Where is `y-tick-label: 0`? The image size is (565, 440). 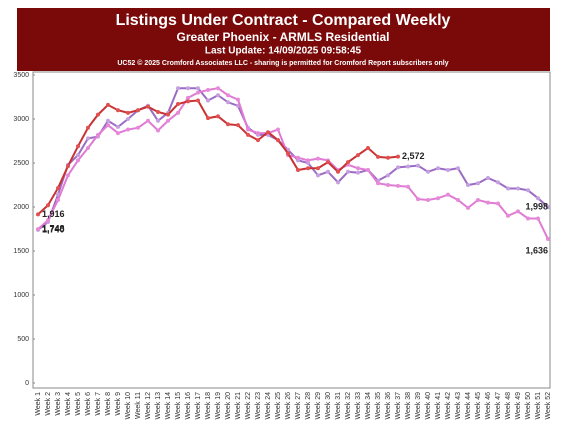
y-tick-label: 0 is located at coordinates (27, 383).